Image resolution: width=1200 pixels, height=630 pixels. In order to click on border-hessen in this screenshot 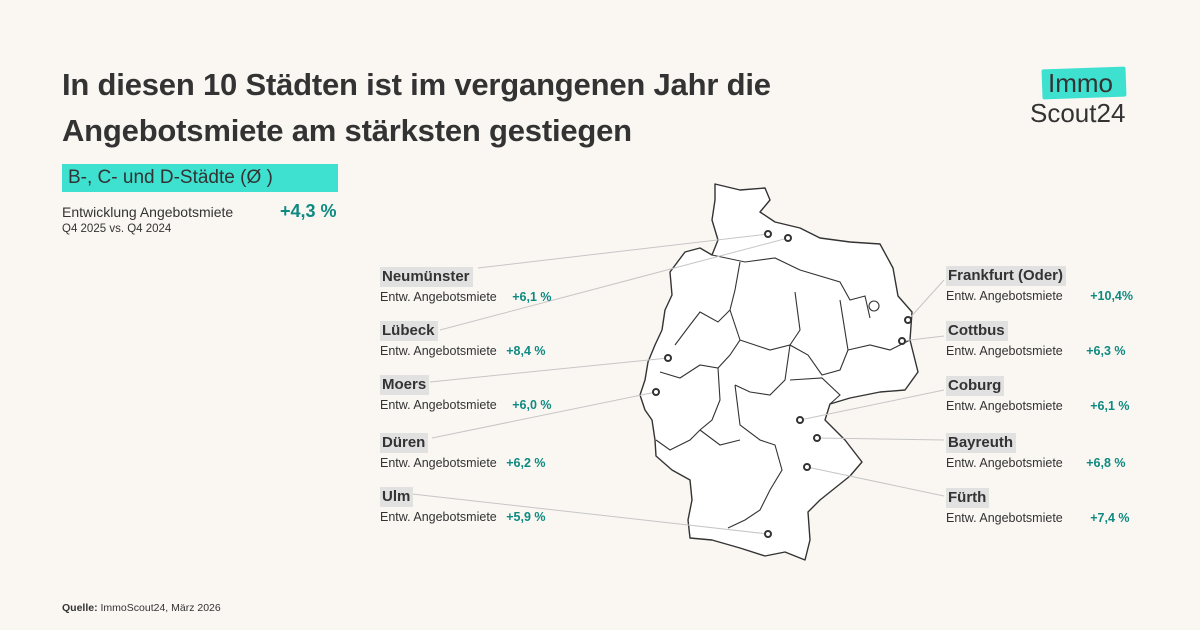, I will do `click(762, 367)`.